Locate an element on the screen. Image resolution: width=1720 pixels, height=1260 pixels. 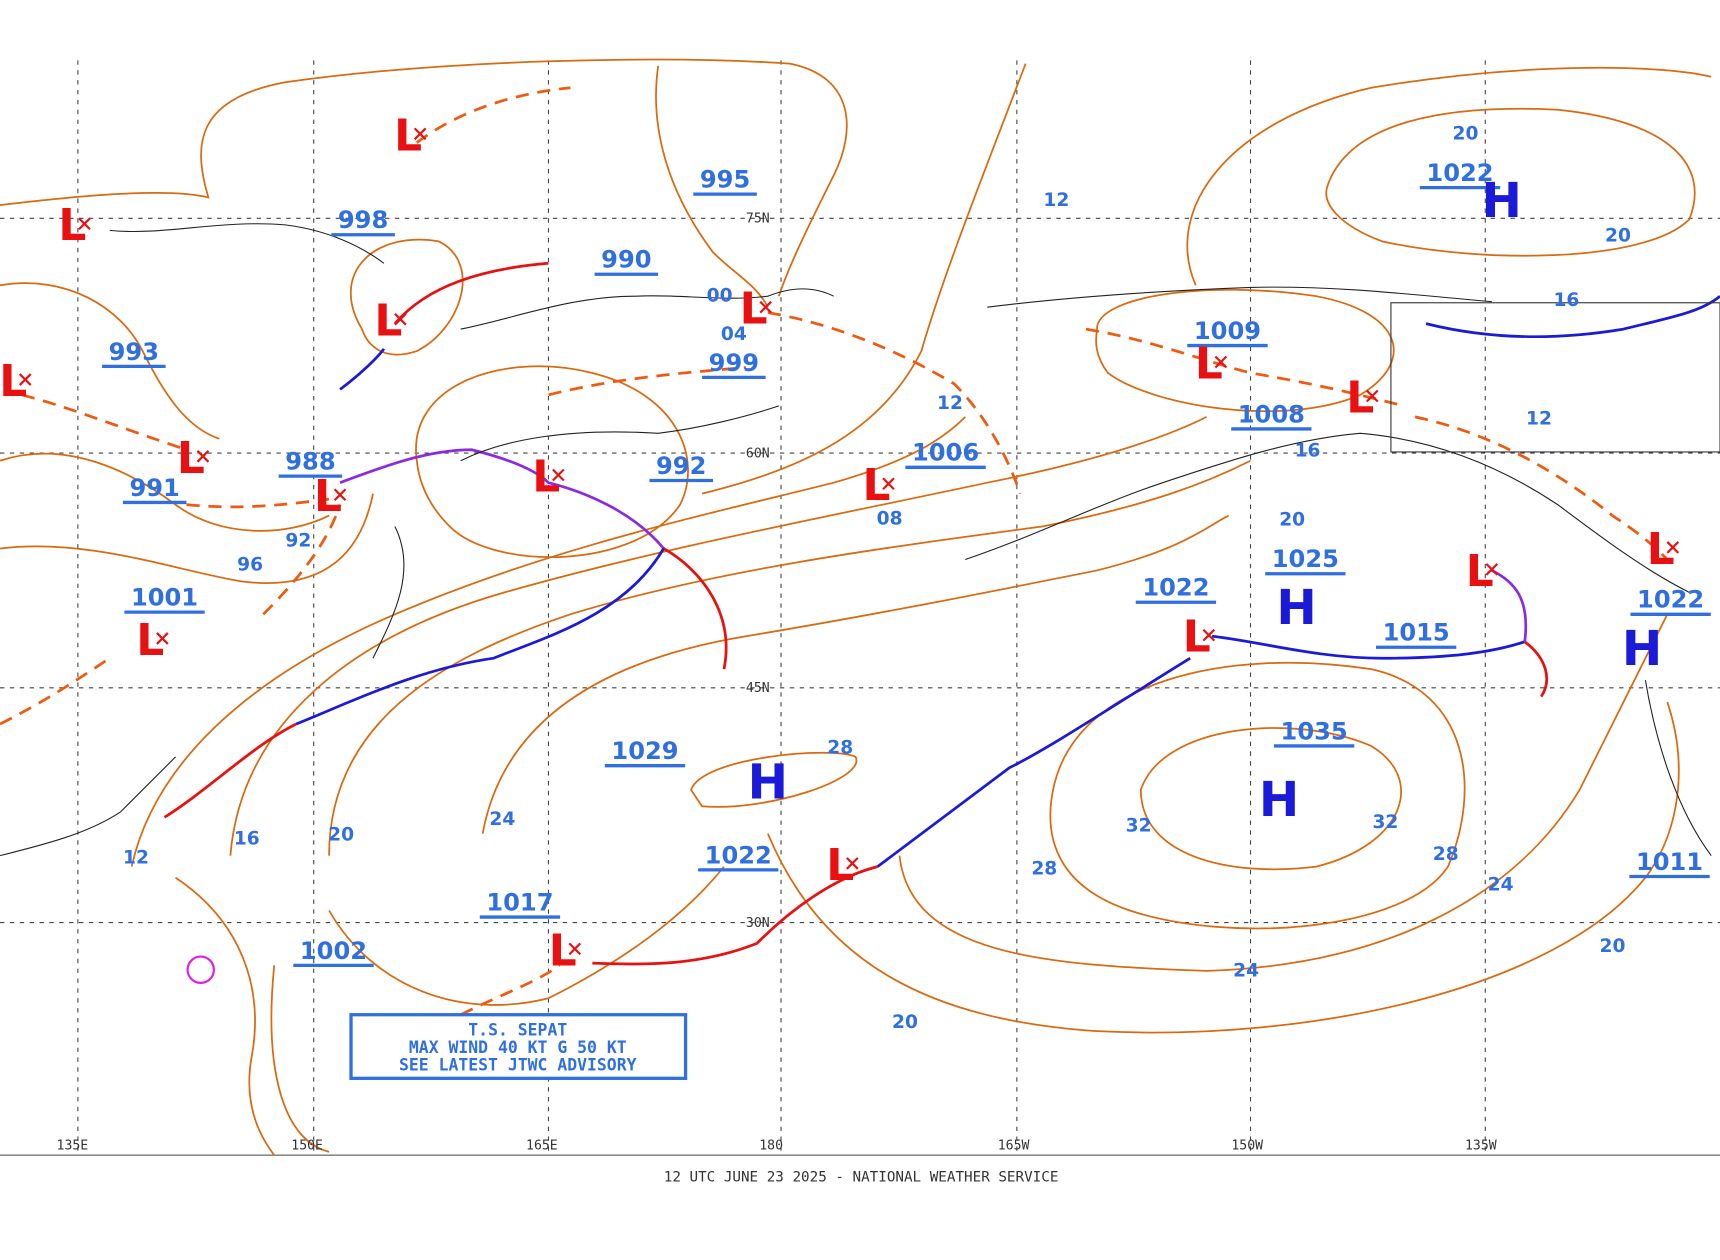
longitude-label: 165W is located at coordinates (1014, 1146).